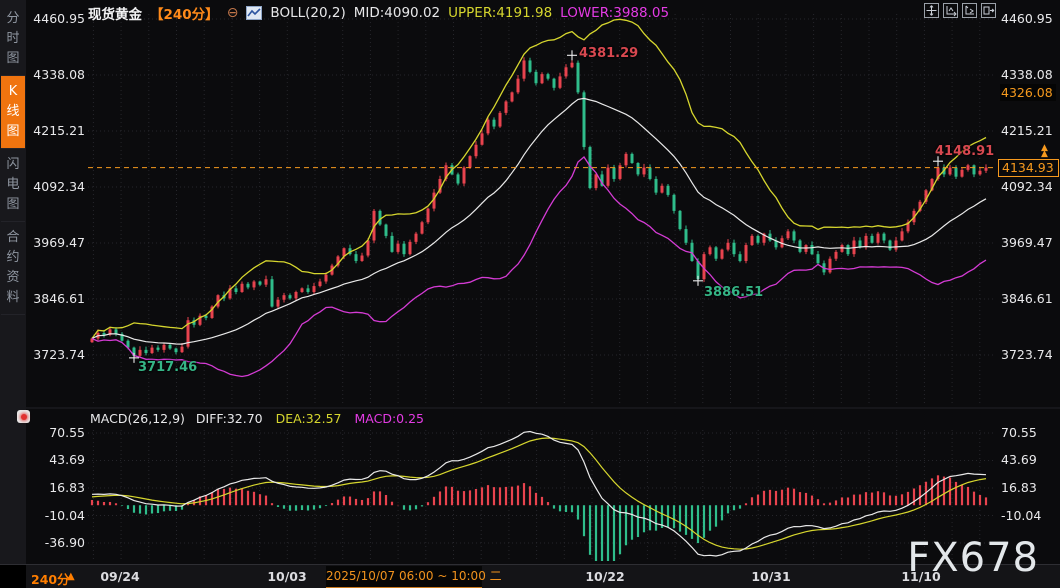 The image size is (1060, 588). I want to click on macd-params-label: MACD(26,12,9), so click(137, 418).